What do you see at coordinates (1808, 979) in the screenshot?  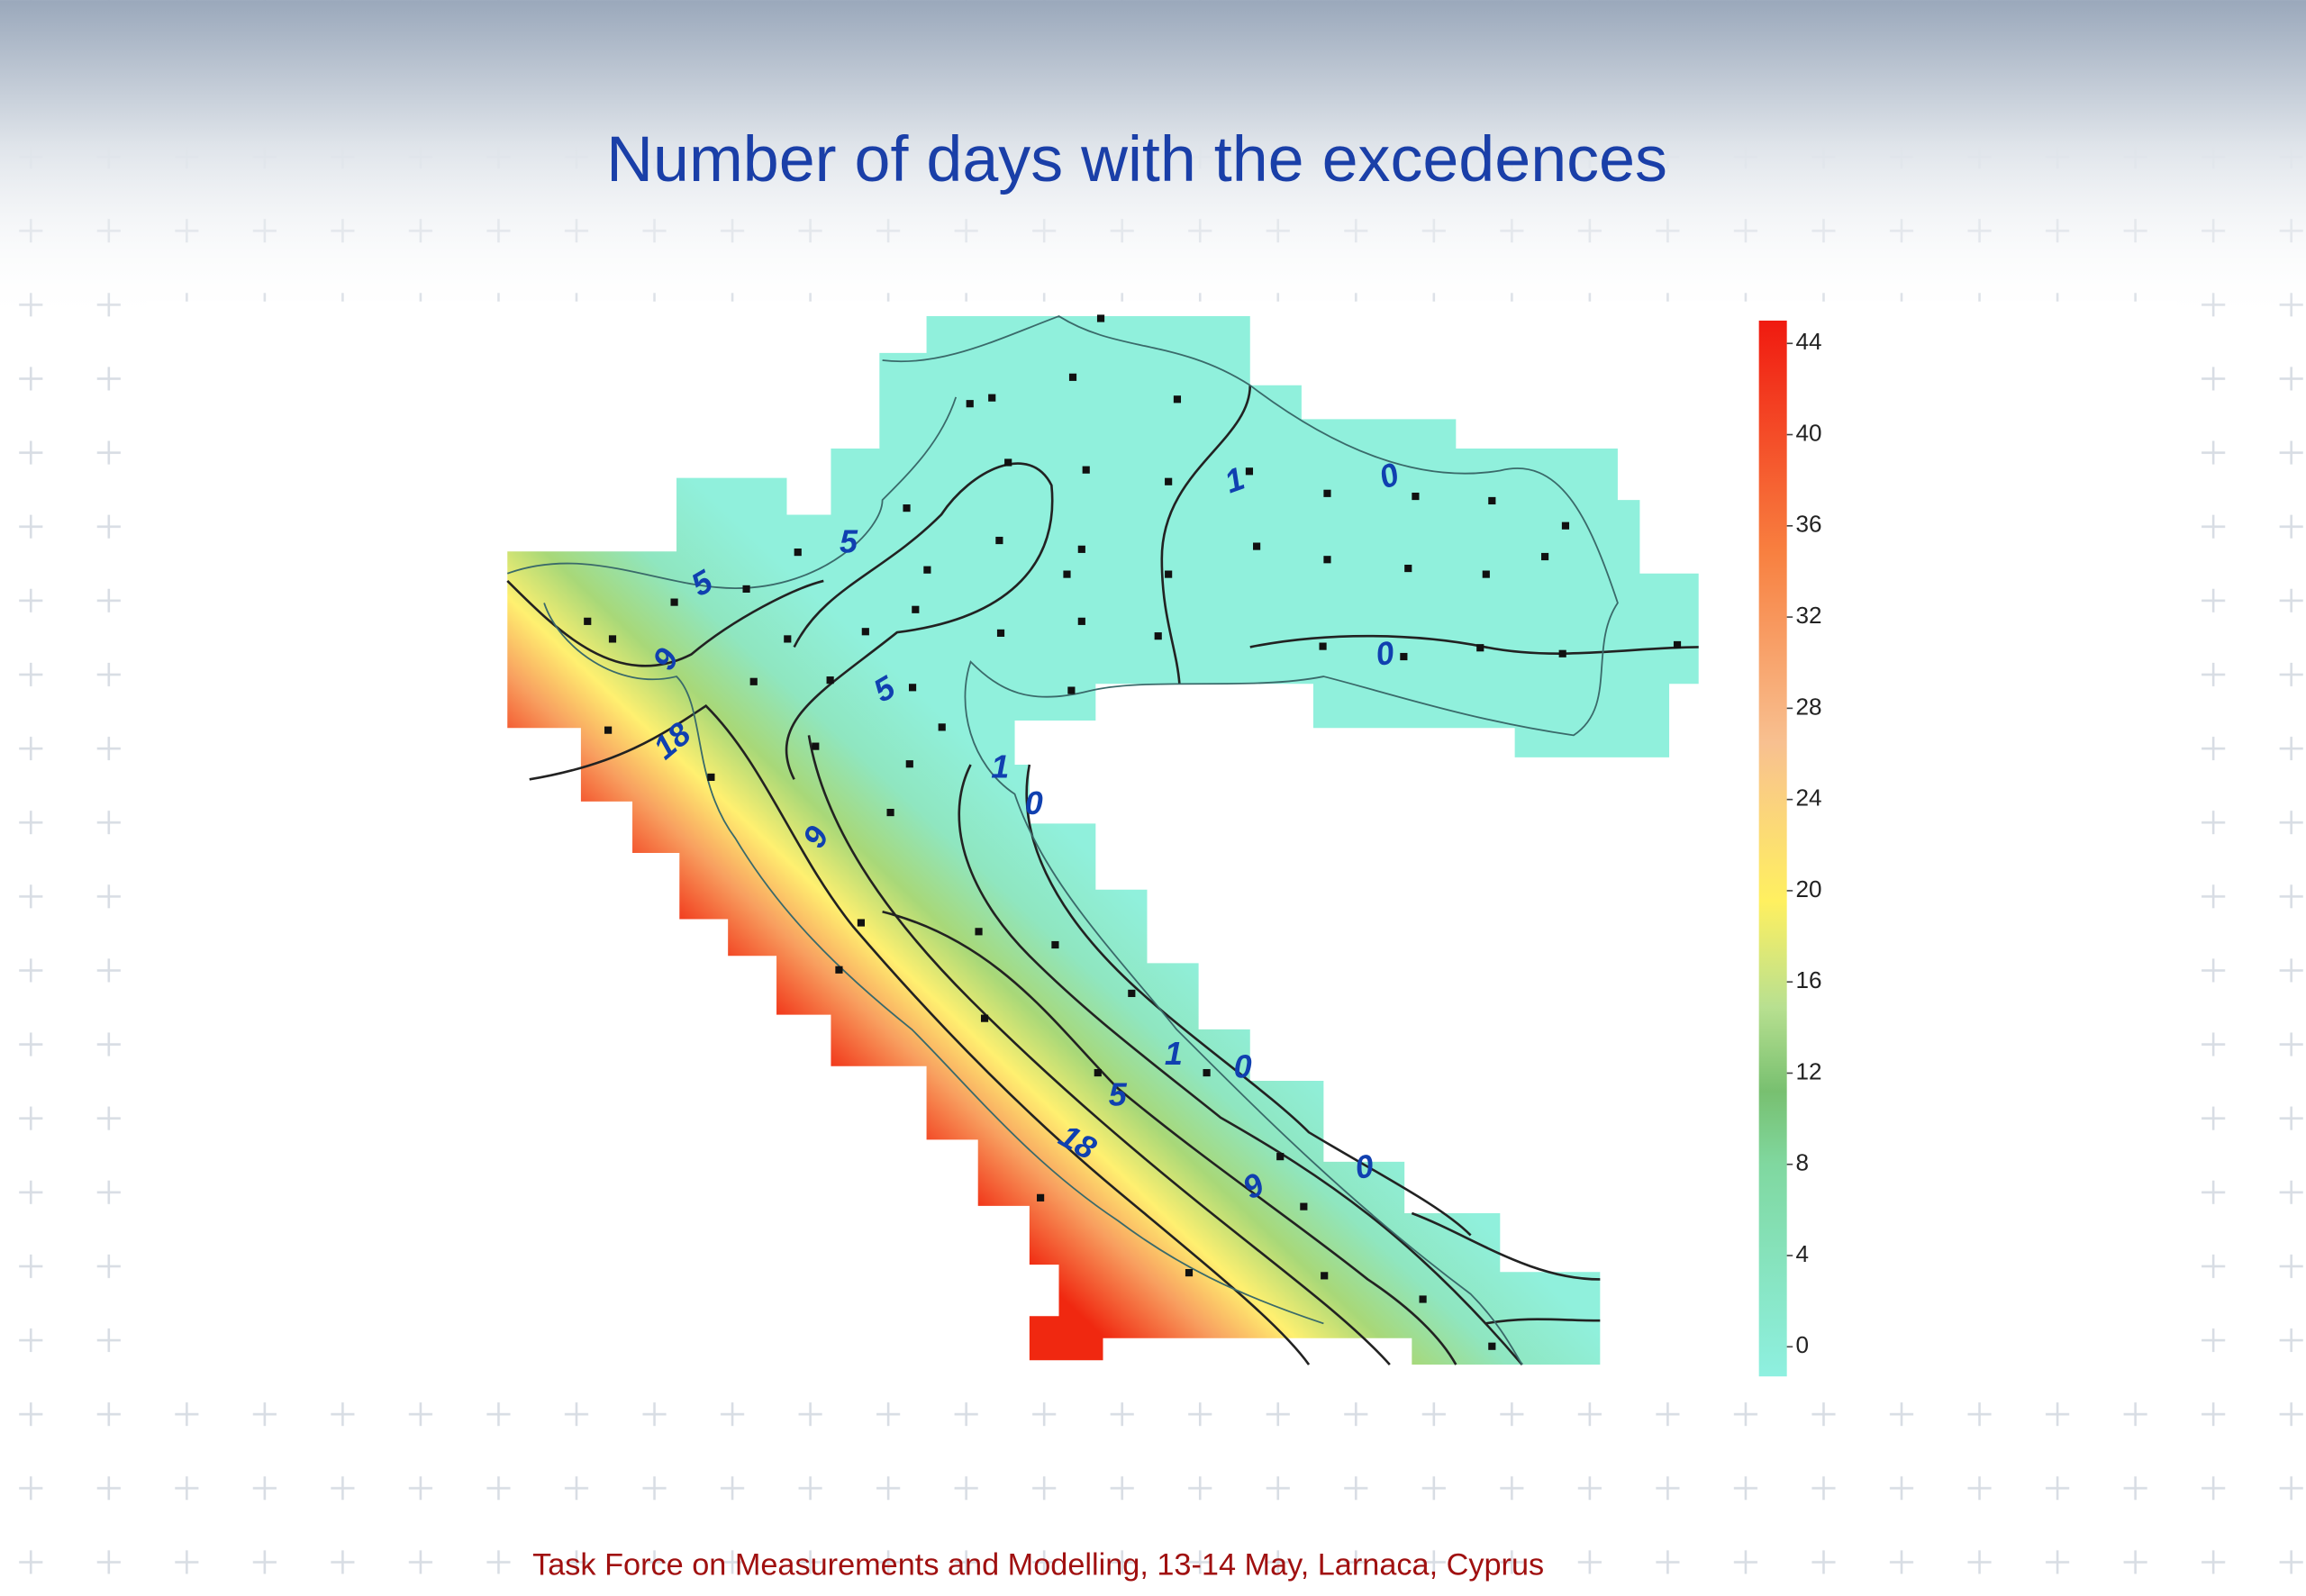 I see `colorbar-tick-label: 16` at bounding box center [1808, 979].